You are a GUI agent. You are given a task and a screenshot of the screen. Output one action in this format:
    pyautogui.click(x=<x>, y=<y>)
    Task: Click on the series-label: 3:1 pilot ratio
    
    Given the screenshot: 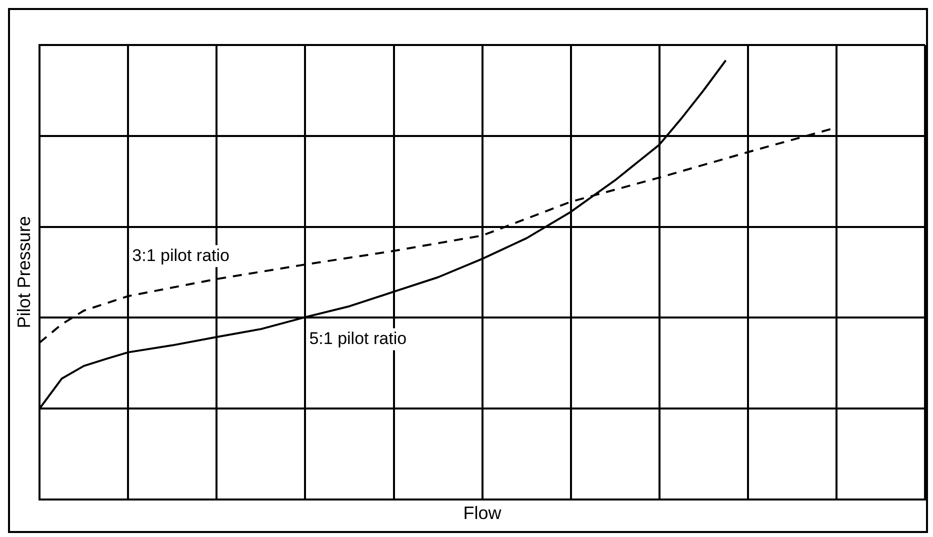 What is the action you would take?
    pyautogui.click(x=181, y=255)
    